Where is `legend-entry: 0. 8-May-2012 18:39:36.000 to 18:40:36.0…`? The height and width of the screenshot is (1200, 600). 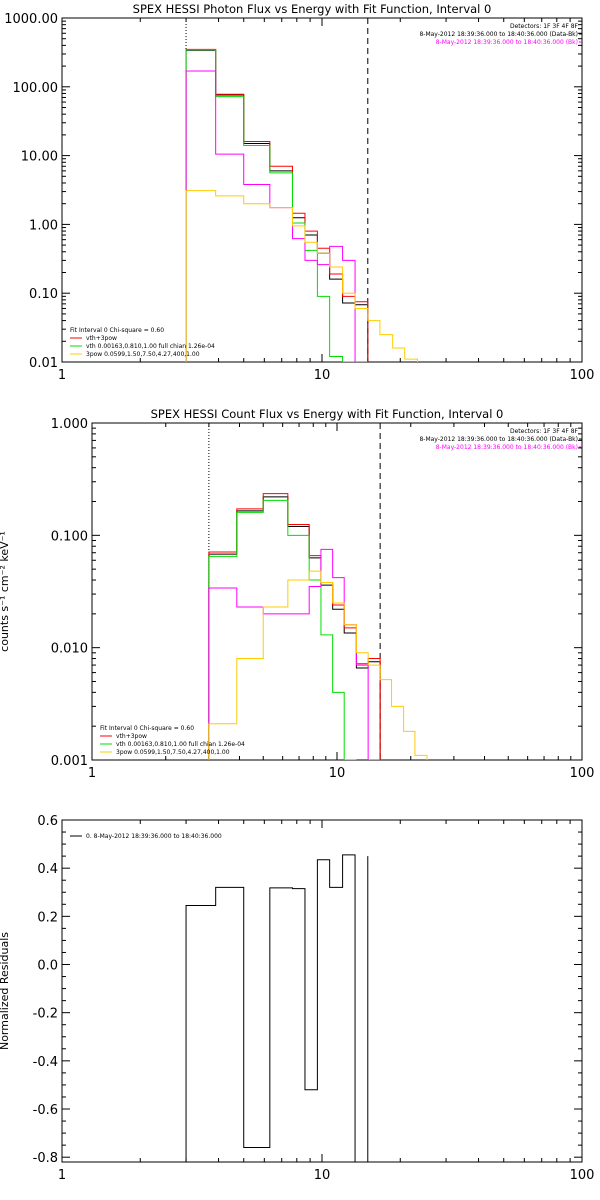 legend-entry: 0. 8-May-2012 18:39:36.000 to 18:40:36.0… is located at coordinates (154, 836).